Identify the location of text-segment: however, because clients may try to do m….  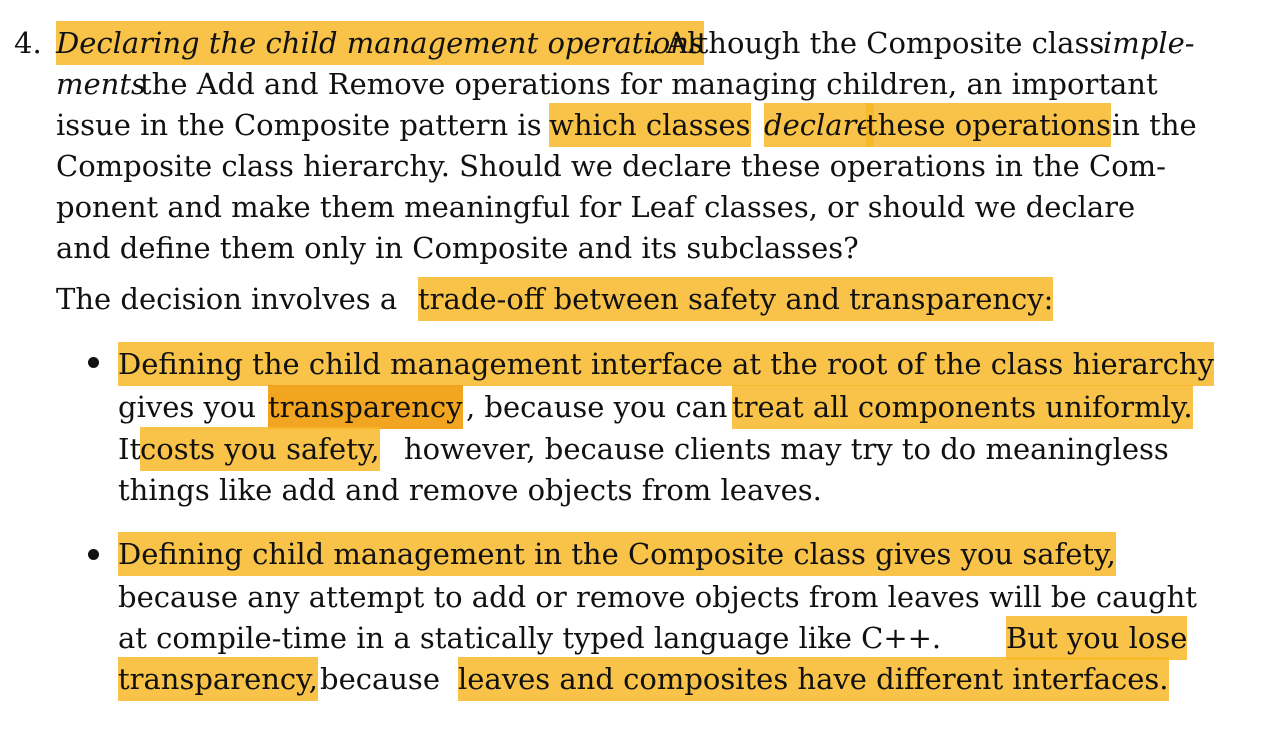
(786, 449).